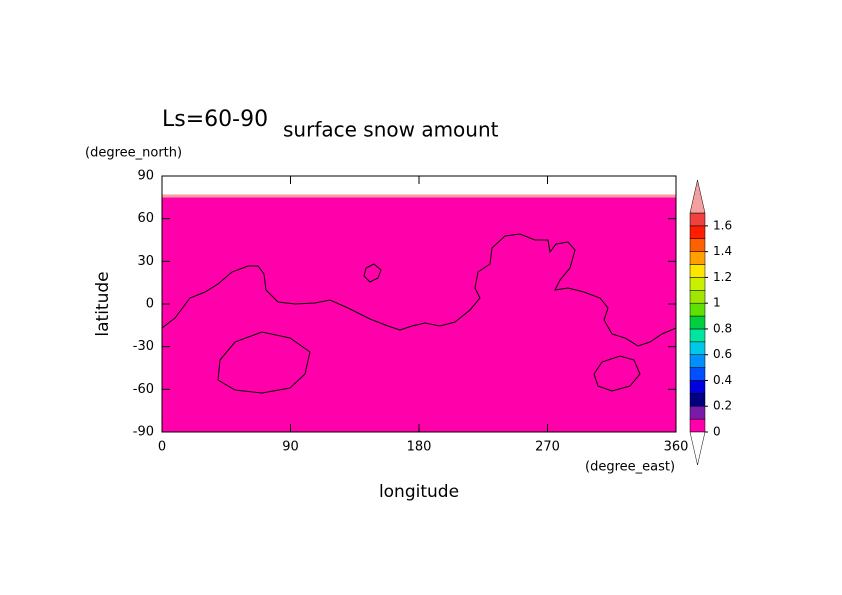  Describe the element at coordinates (162, 447) in the screenshot. I see `x-tick-label: 0` at that location.